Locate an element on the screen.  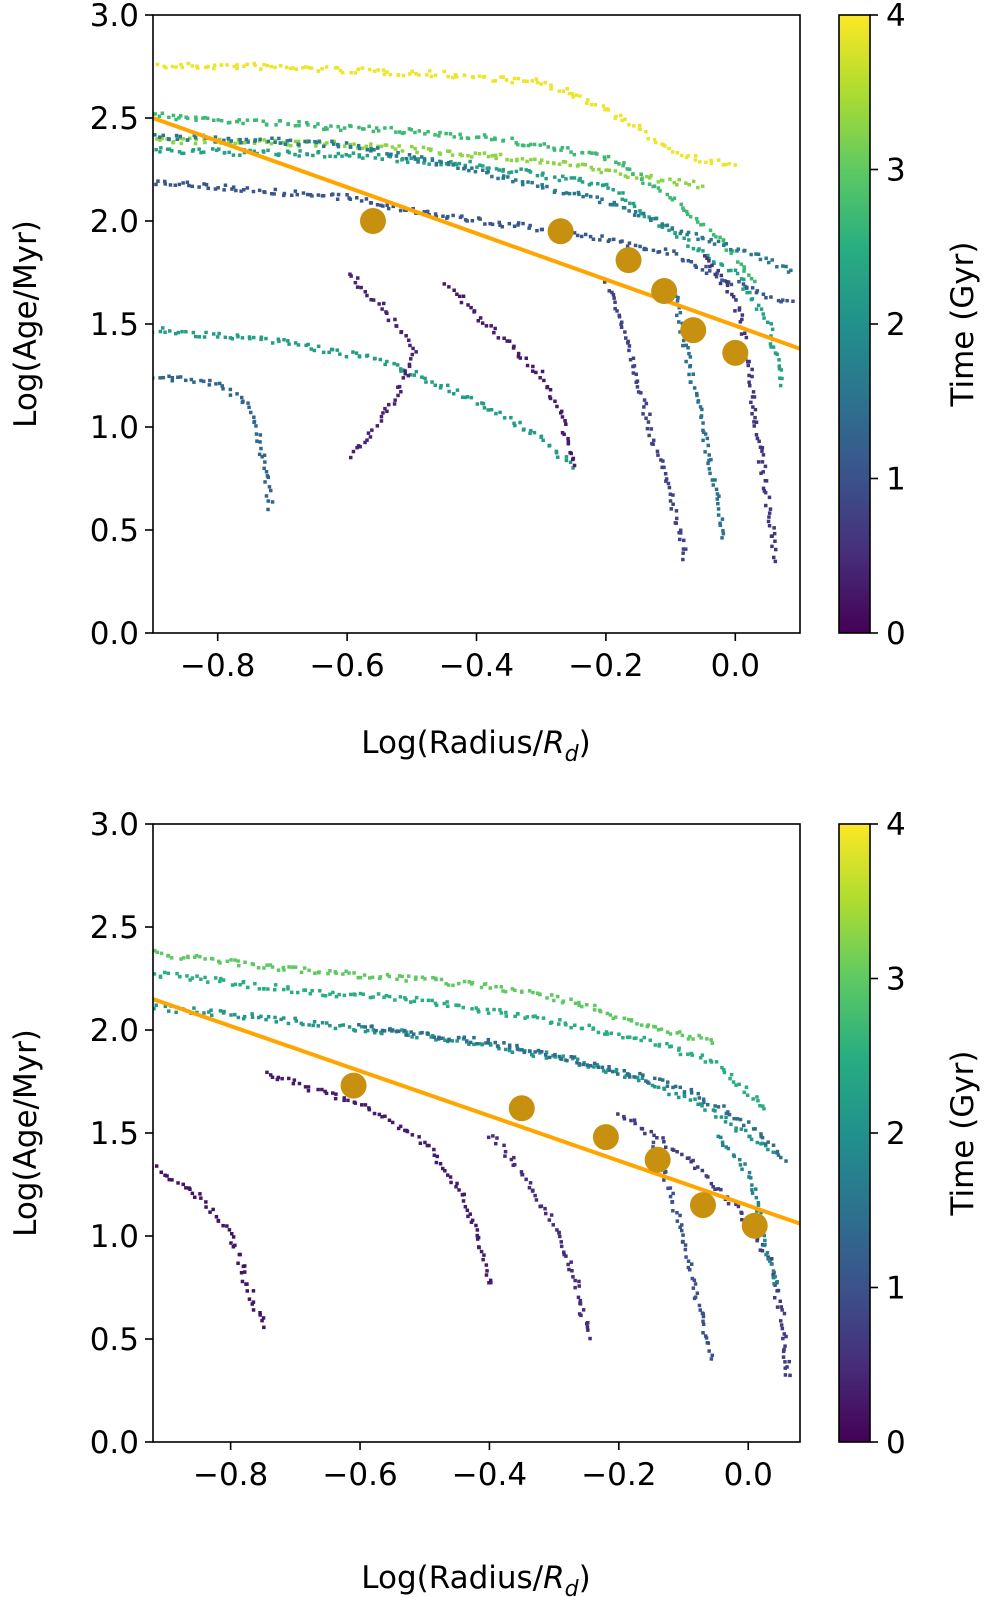
x-tick-label: −0.4 is located at coordinates (476, 666).